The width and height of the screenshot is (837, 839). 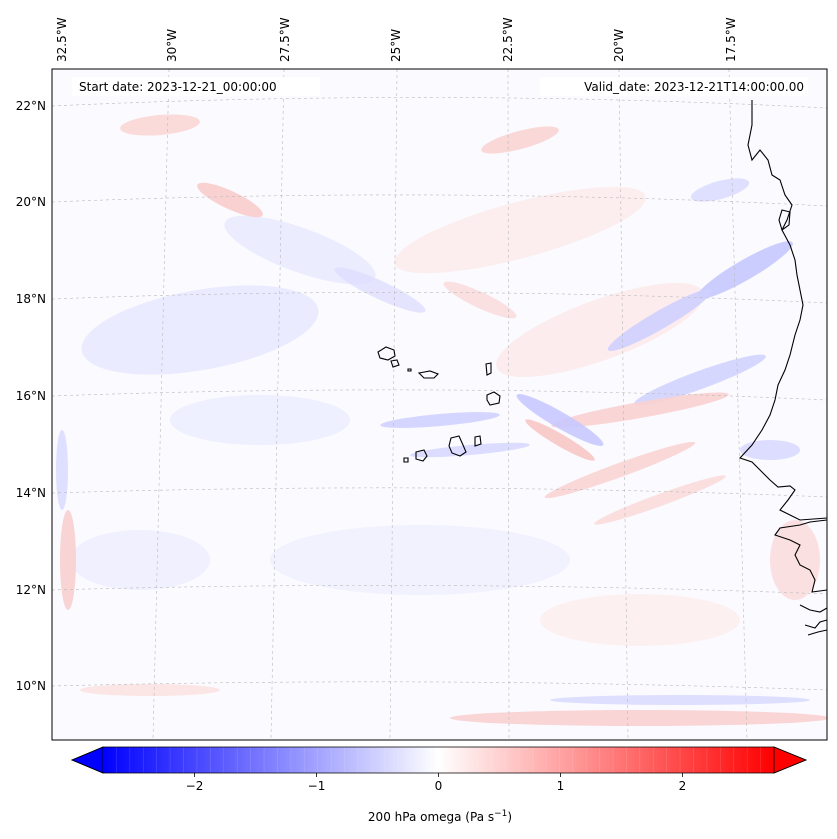 I want to click on colorbar-tick-label: 0, so click(x=439, y=786).